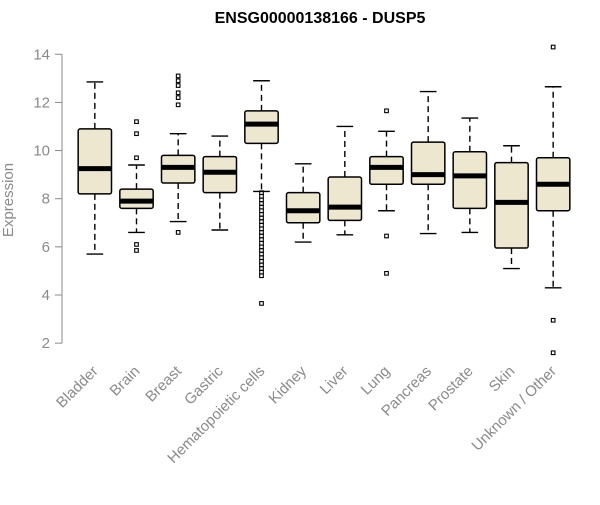  Describe the element at coordinates (136, 186) in the screenshot. I see `box-group-brain` at that location.